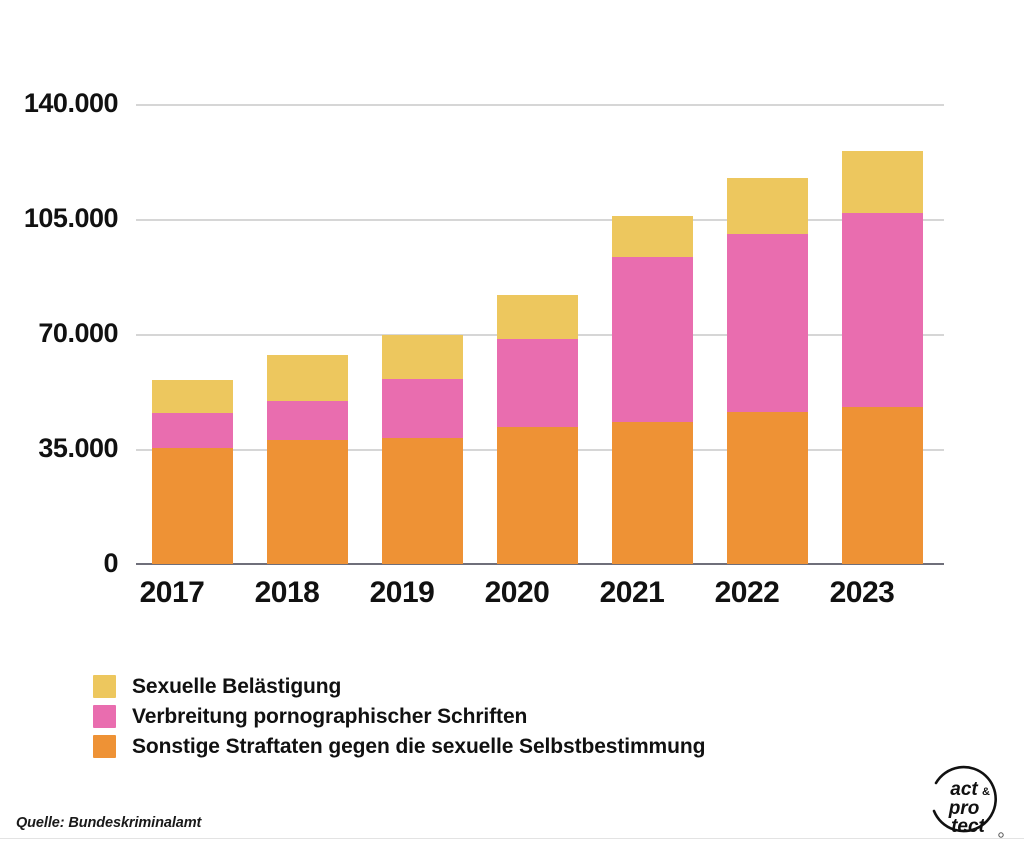 This screenshot has height=847, width=1024. Describe the element at coordinates (237, 686) in the screenshot. I see `legend-label: Sexuelle Belästigung` at that location.